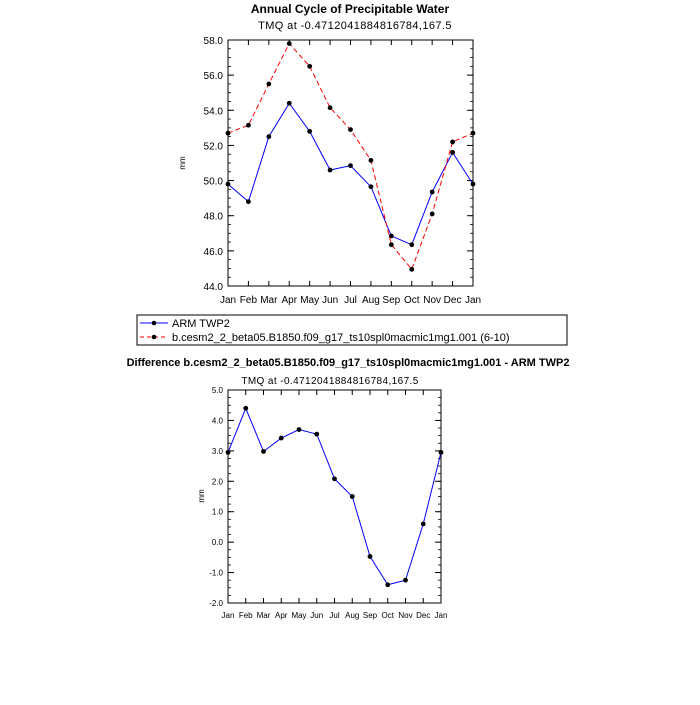  I want to click on chart2-xtick-label: Sep, so click(370, 615).